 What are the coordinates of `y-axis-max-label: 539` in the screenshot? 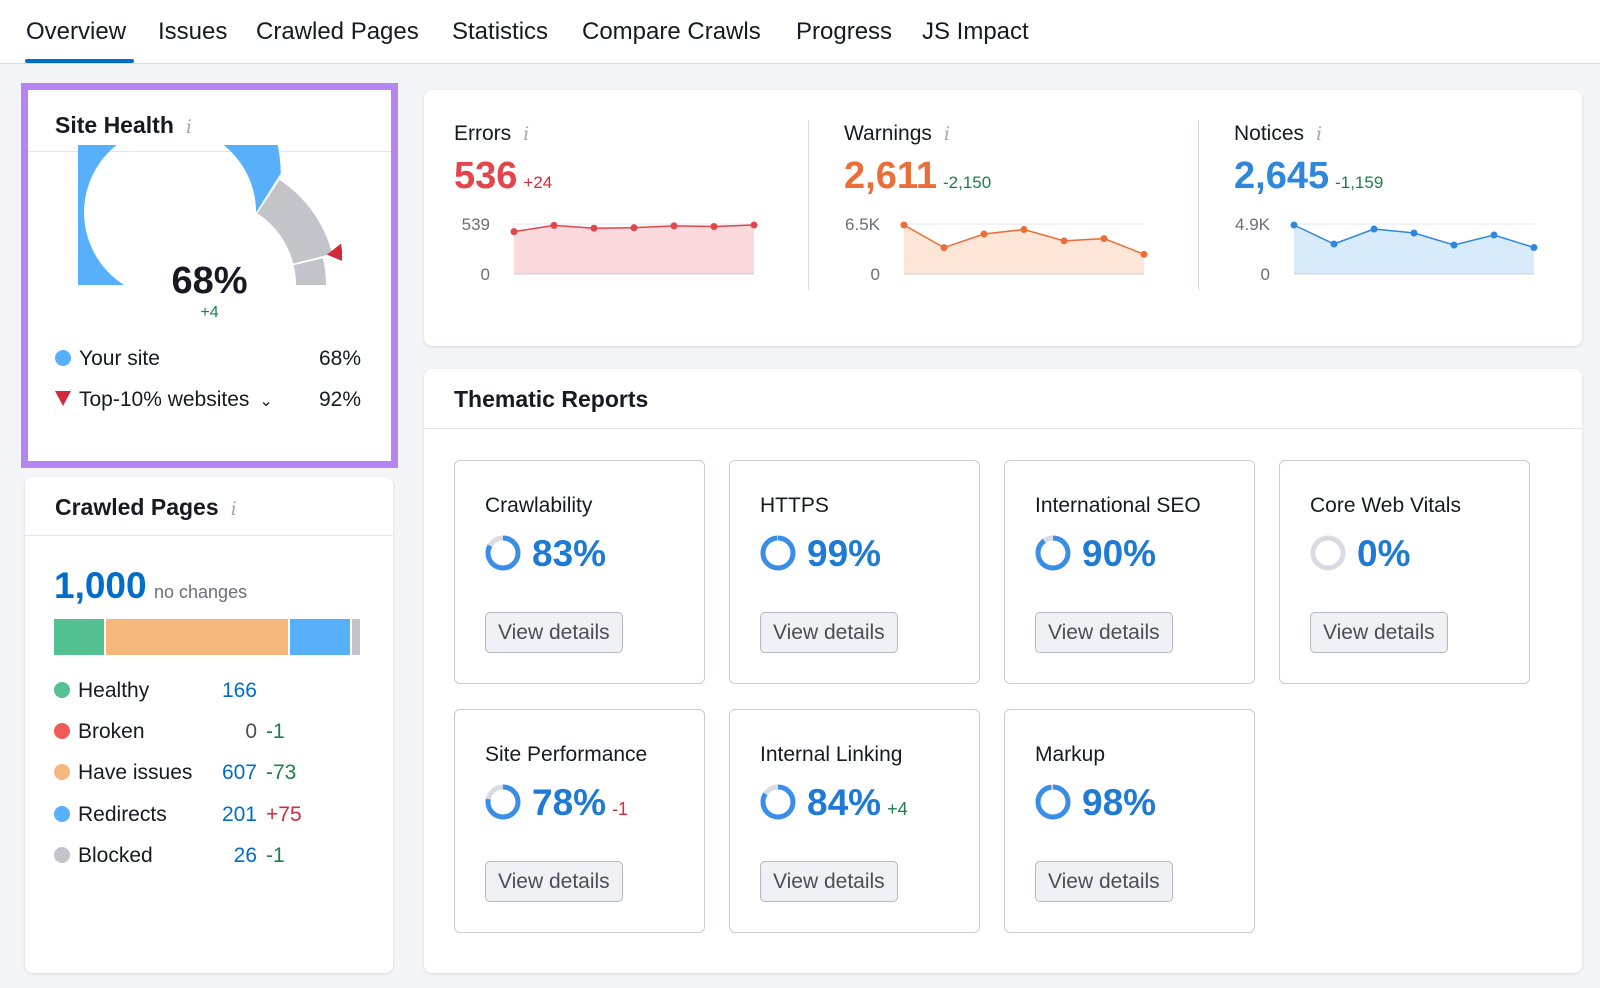 It's located at (476, 224).